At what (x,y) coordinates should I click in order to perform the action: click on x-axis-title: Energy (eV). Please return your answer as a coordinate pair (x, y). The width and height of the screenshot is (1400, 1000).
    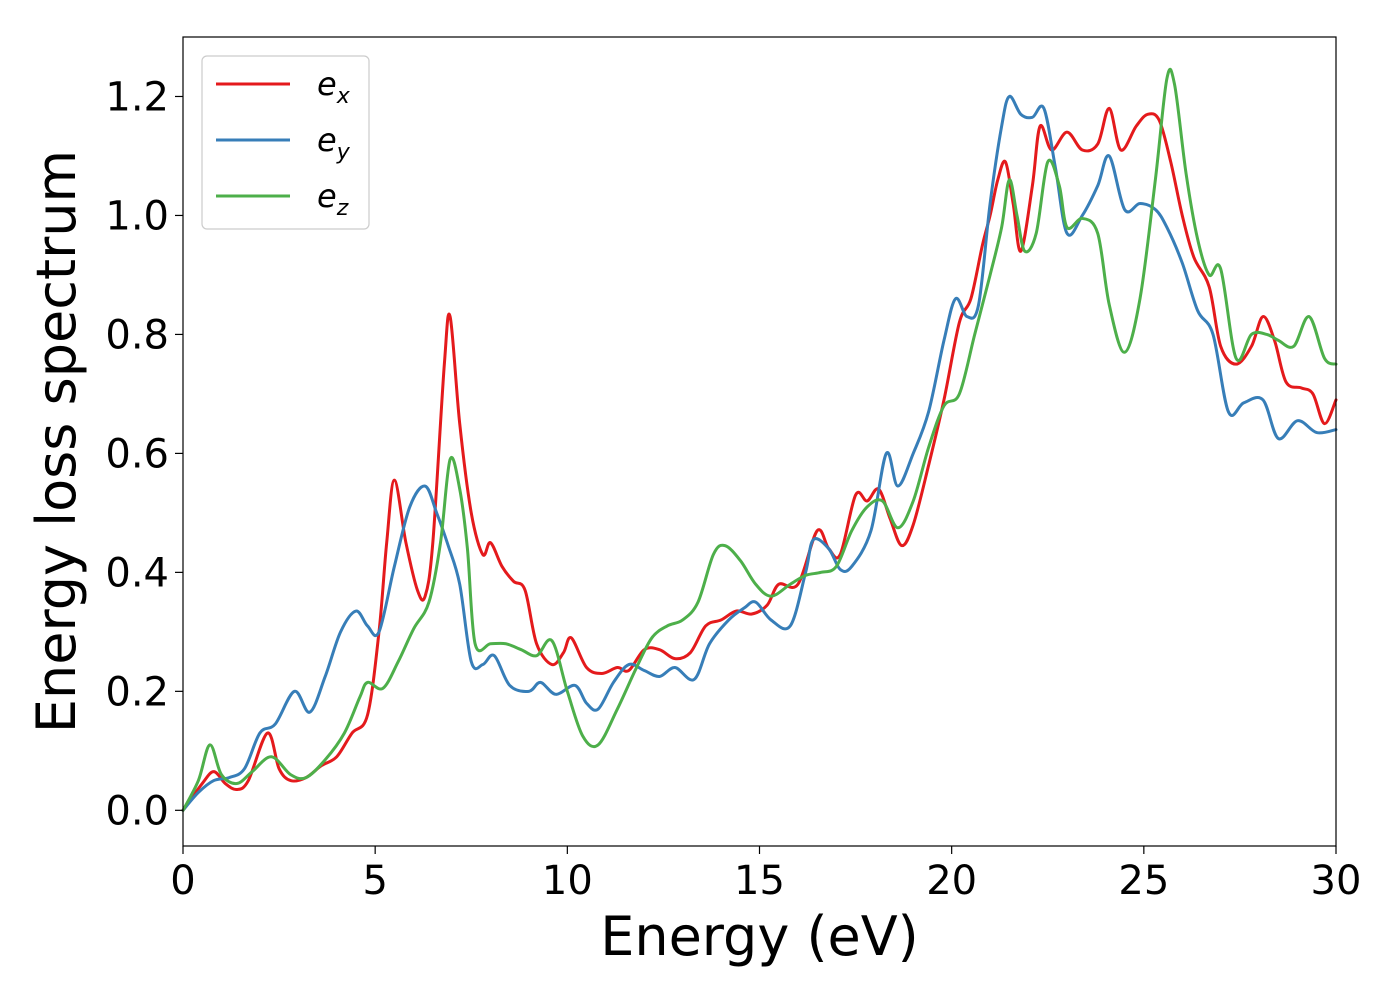
    Looking at the image, I should click on (759, 936).